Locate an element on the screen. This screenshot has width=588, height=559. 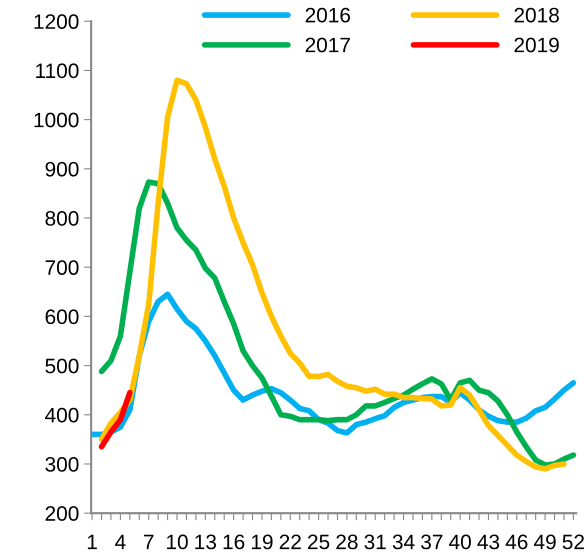
legend-label: 2016 is located at coordinates (328, 15).